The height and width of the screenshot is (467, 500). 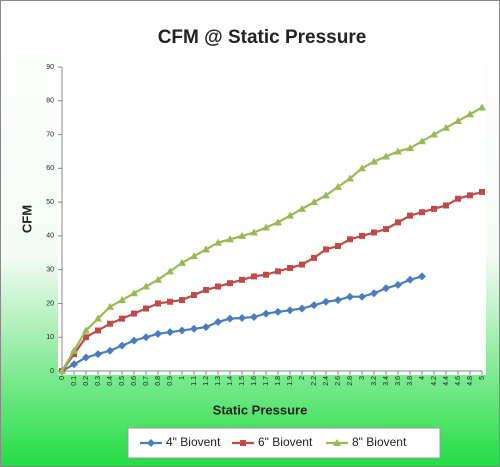 I want to click on y-tick-label: 90, so click(x=50, y=67).